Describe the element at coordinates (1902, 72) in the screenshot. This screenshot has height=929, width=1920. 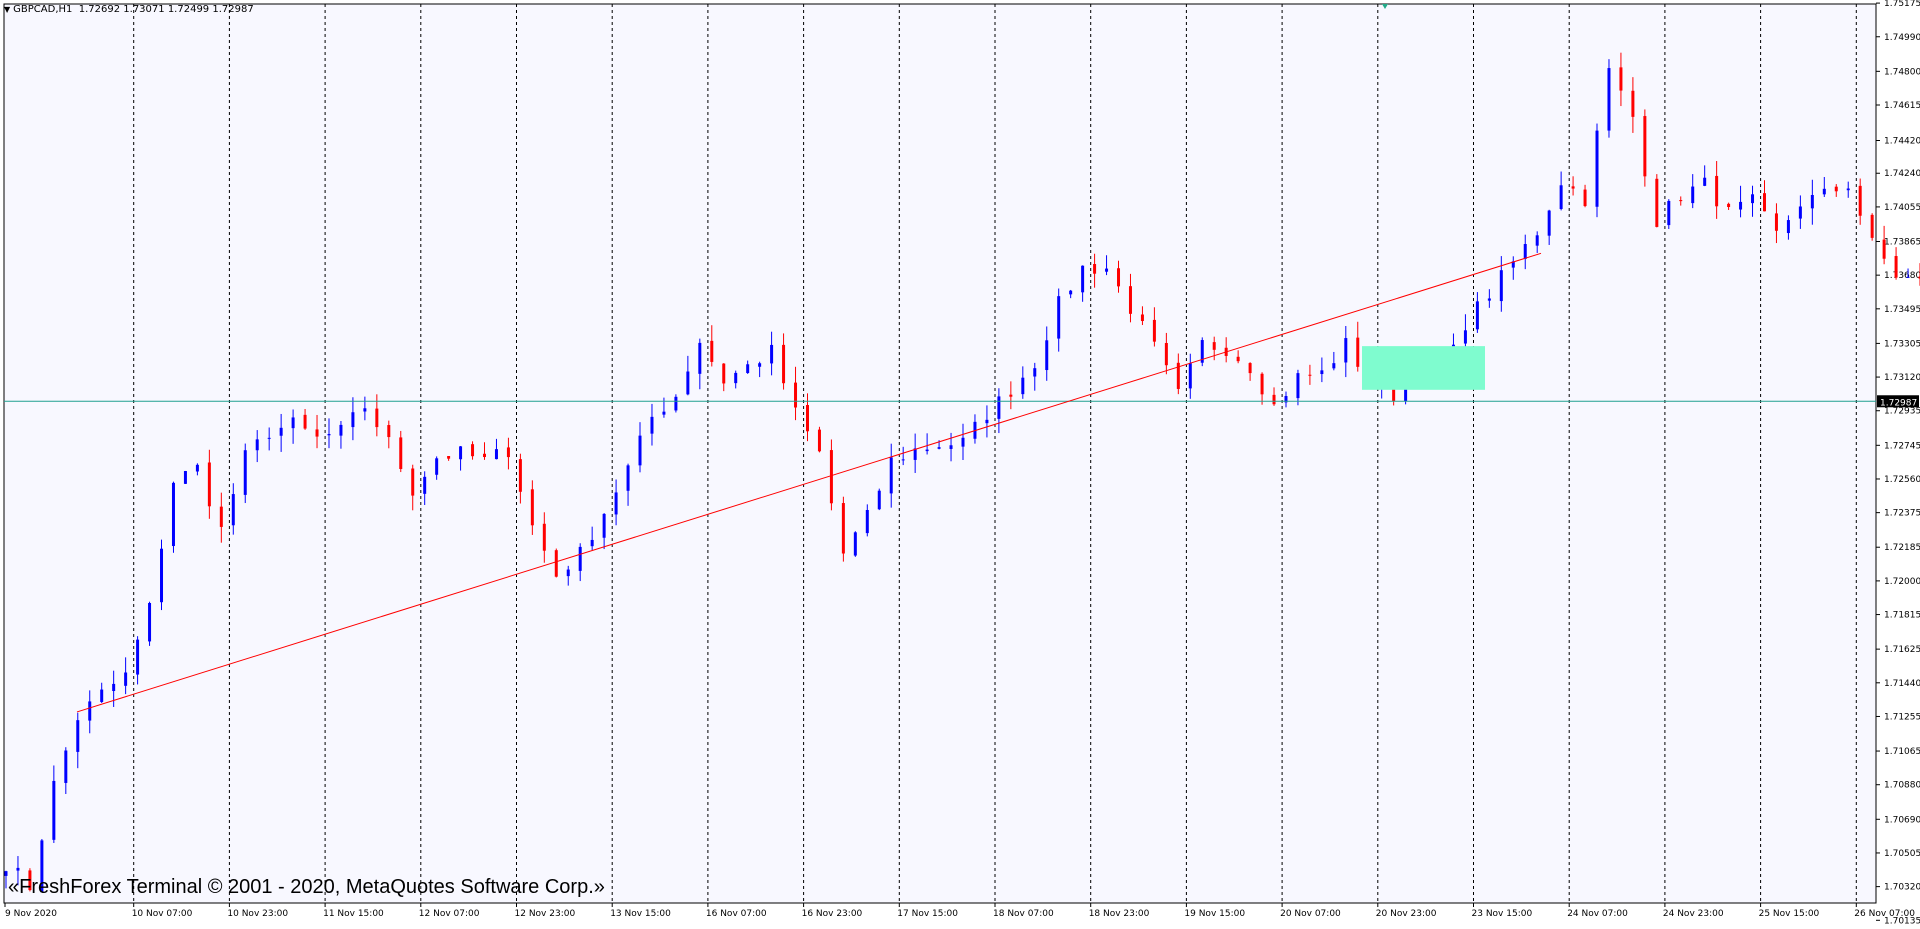
I see `y-tick-label: 1.74800` at that location.